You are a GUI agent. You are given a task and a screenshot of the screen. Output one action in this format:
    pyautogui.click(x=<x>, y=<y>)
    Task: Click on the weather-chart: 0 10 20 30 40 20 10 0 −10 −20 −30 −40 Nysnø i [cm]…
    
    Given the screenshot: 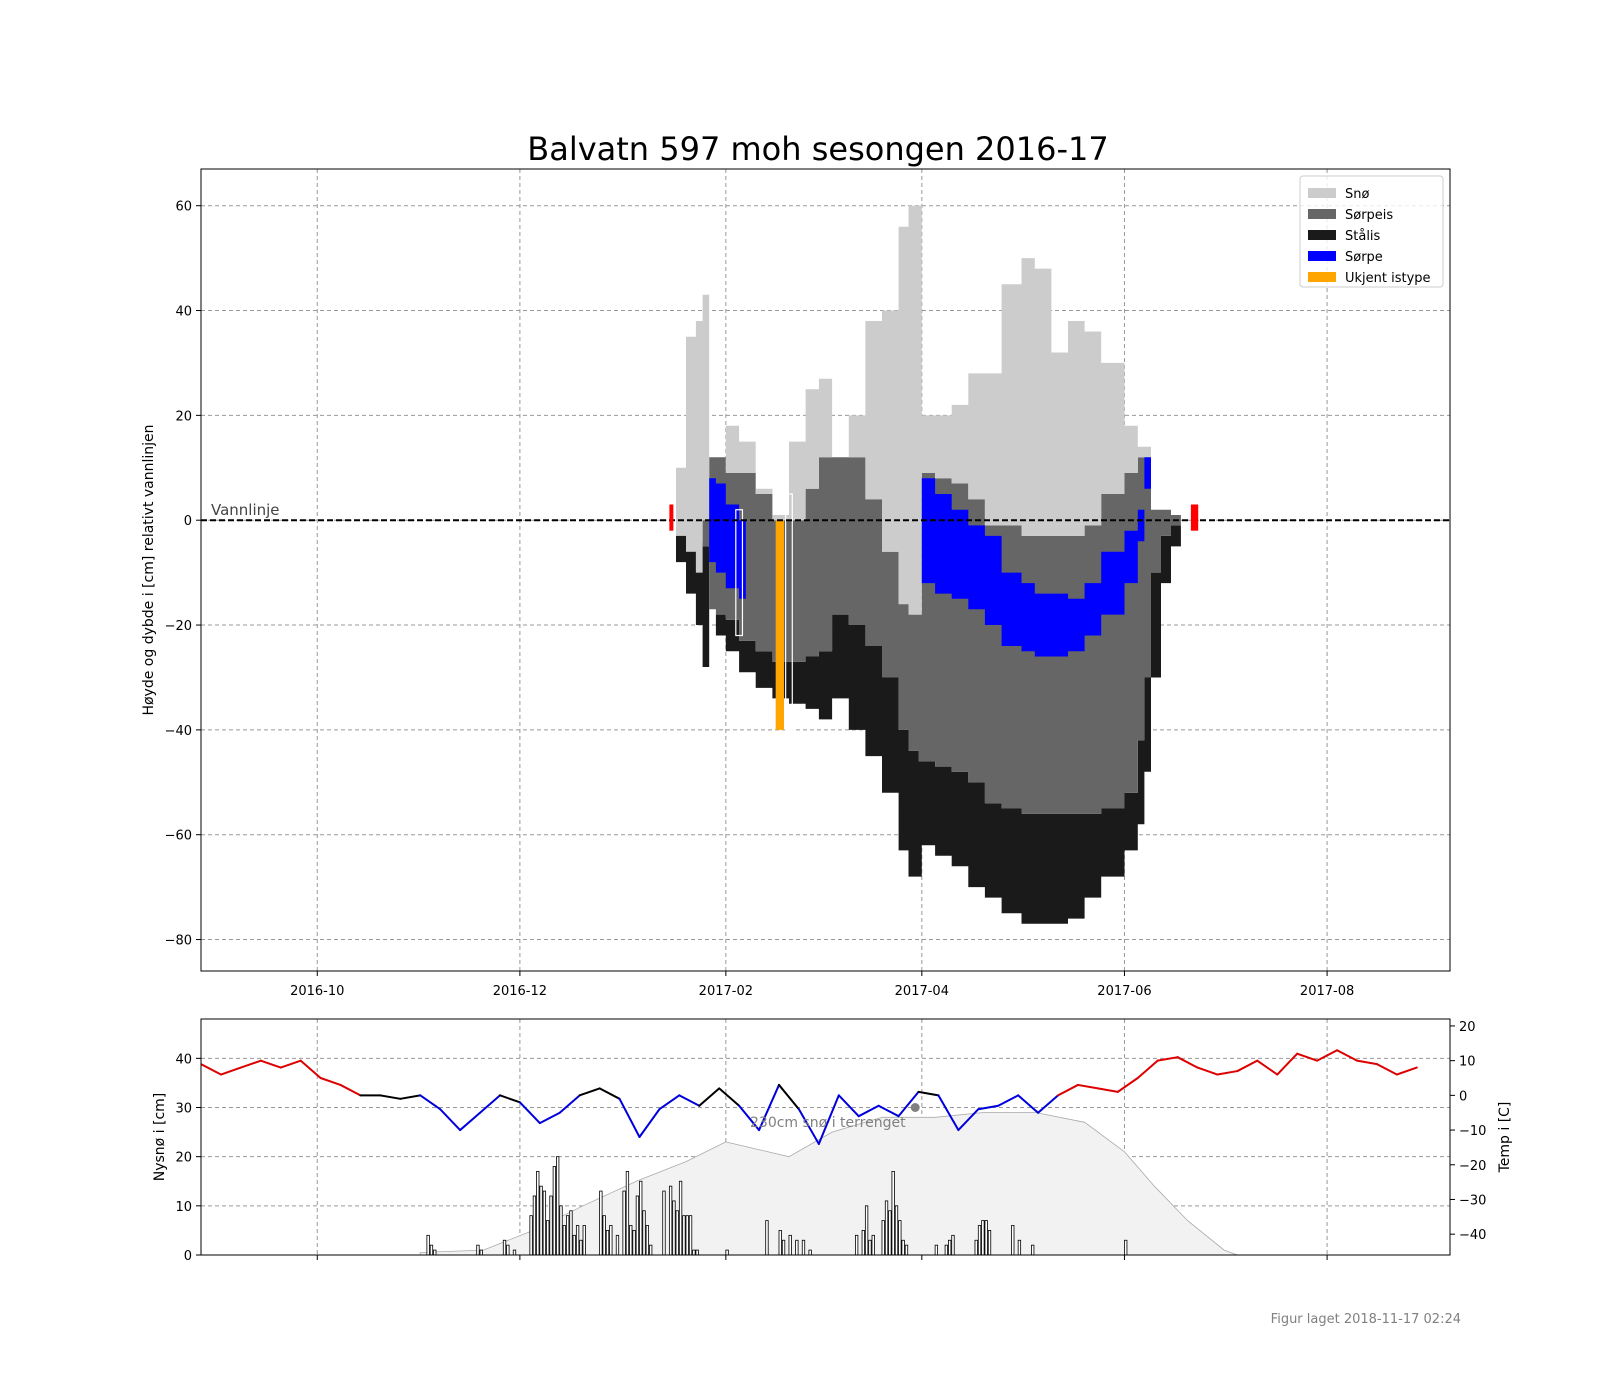 What is the action you would take?
    pyautogui.click(x=832, y=1141)
    